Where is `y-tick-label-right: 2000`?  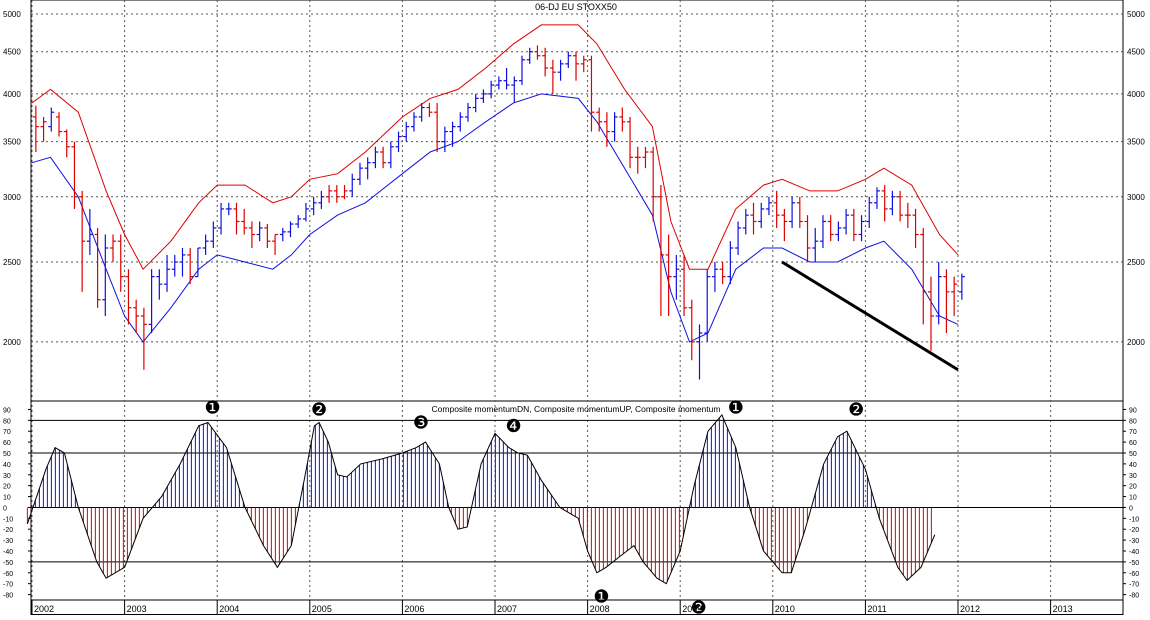
y-tick-label-right: 2000 is located at coordinates (1136, 342).